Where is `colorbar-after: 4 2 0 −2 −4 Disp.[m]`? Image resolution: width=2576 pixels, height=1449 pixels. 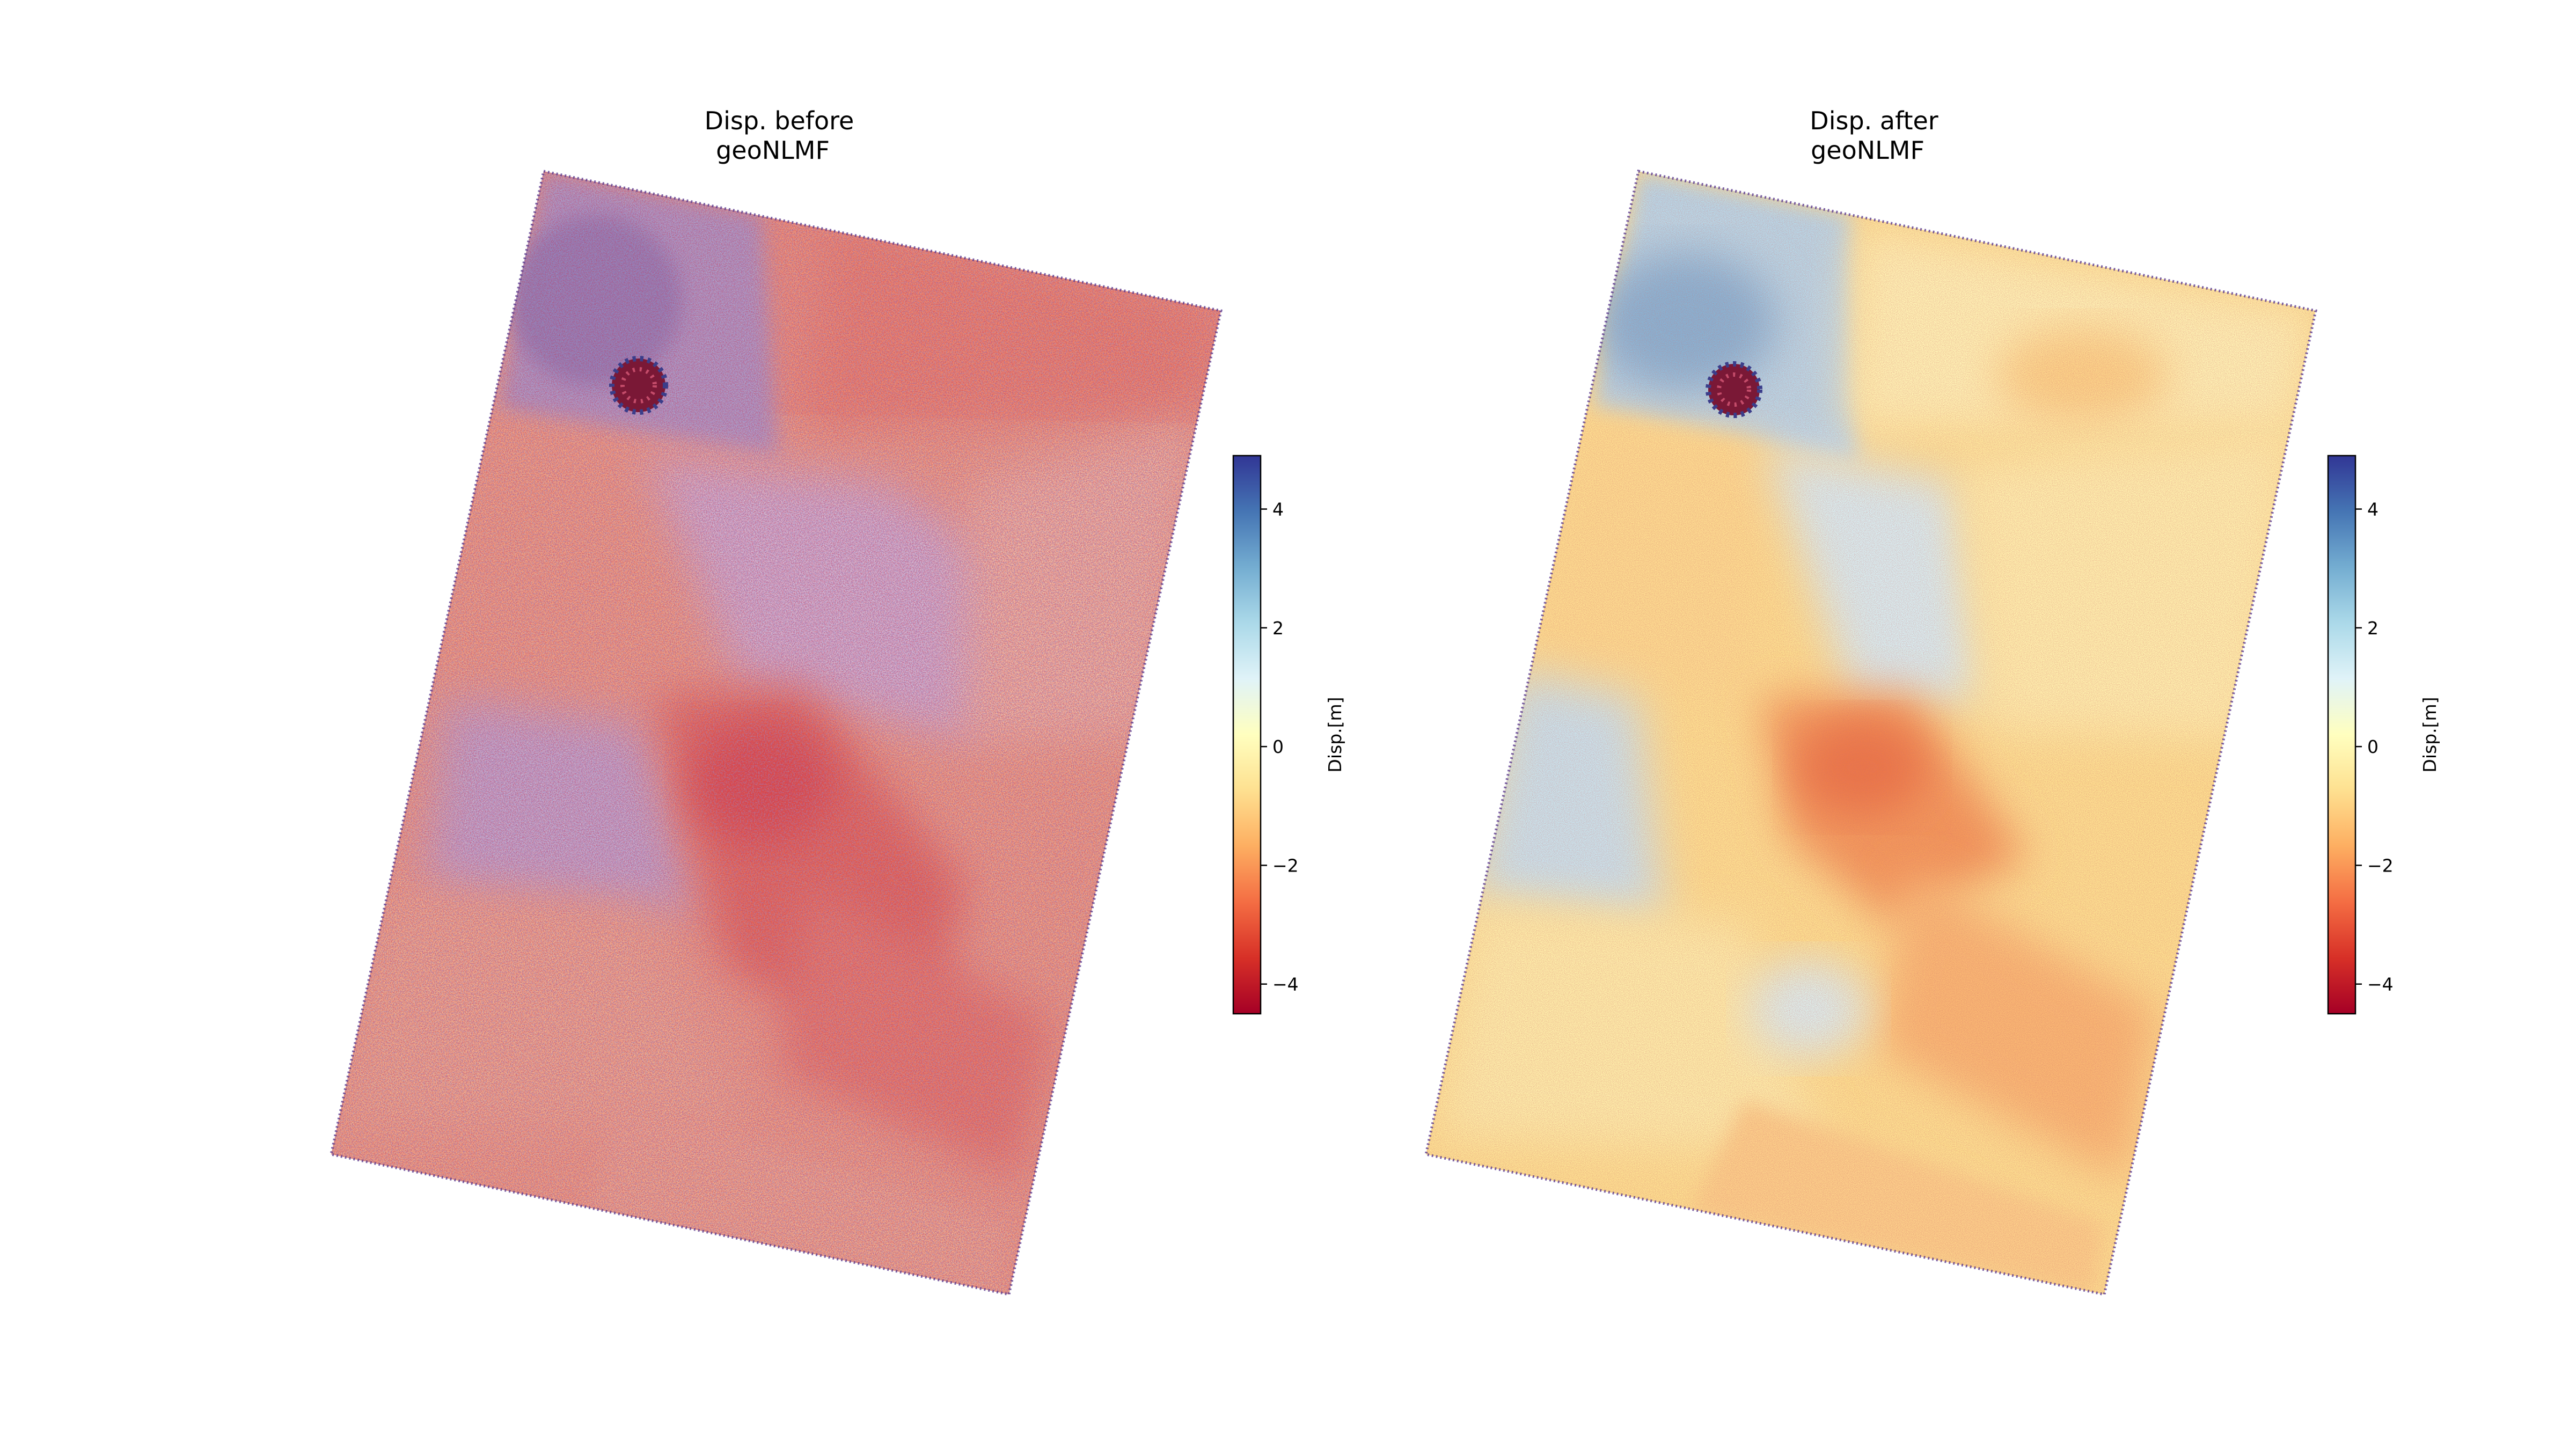 colorbar-after: 4 2 0 −2 −4 Disp.[m] is located at coordinates (2383, 735).